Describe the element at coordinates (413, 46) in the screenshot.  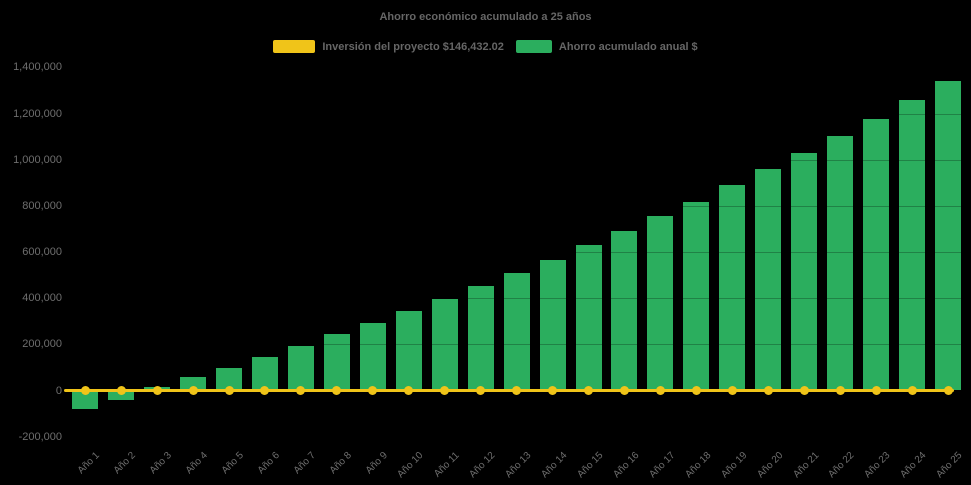
I see `investment-legend-label: Inversión del proyecto $146,432.02` at that location.